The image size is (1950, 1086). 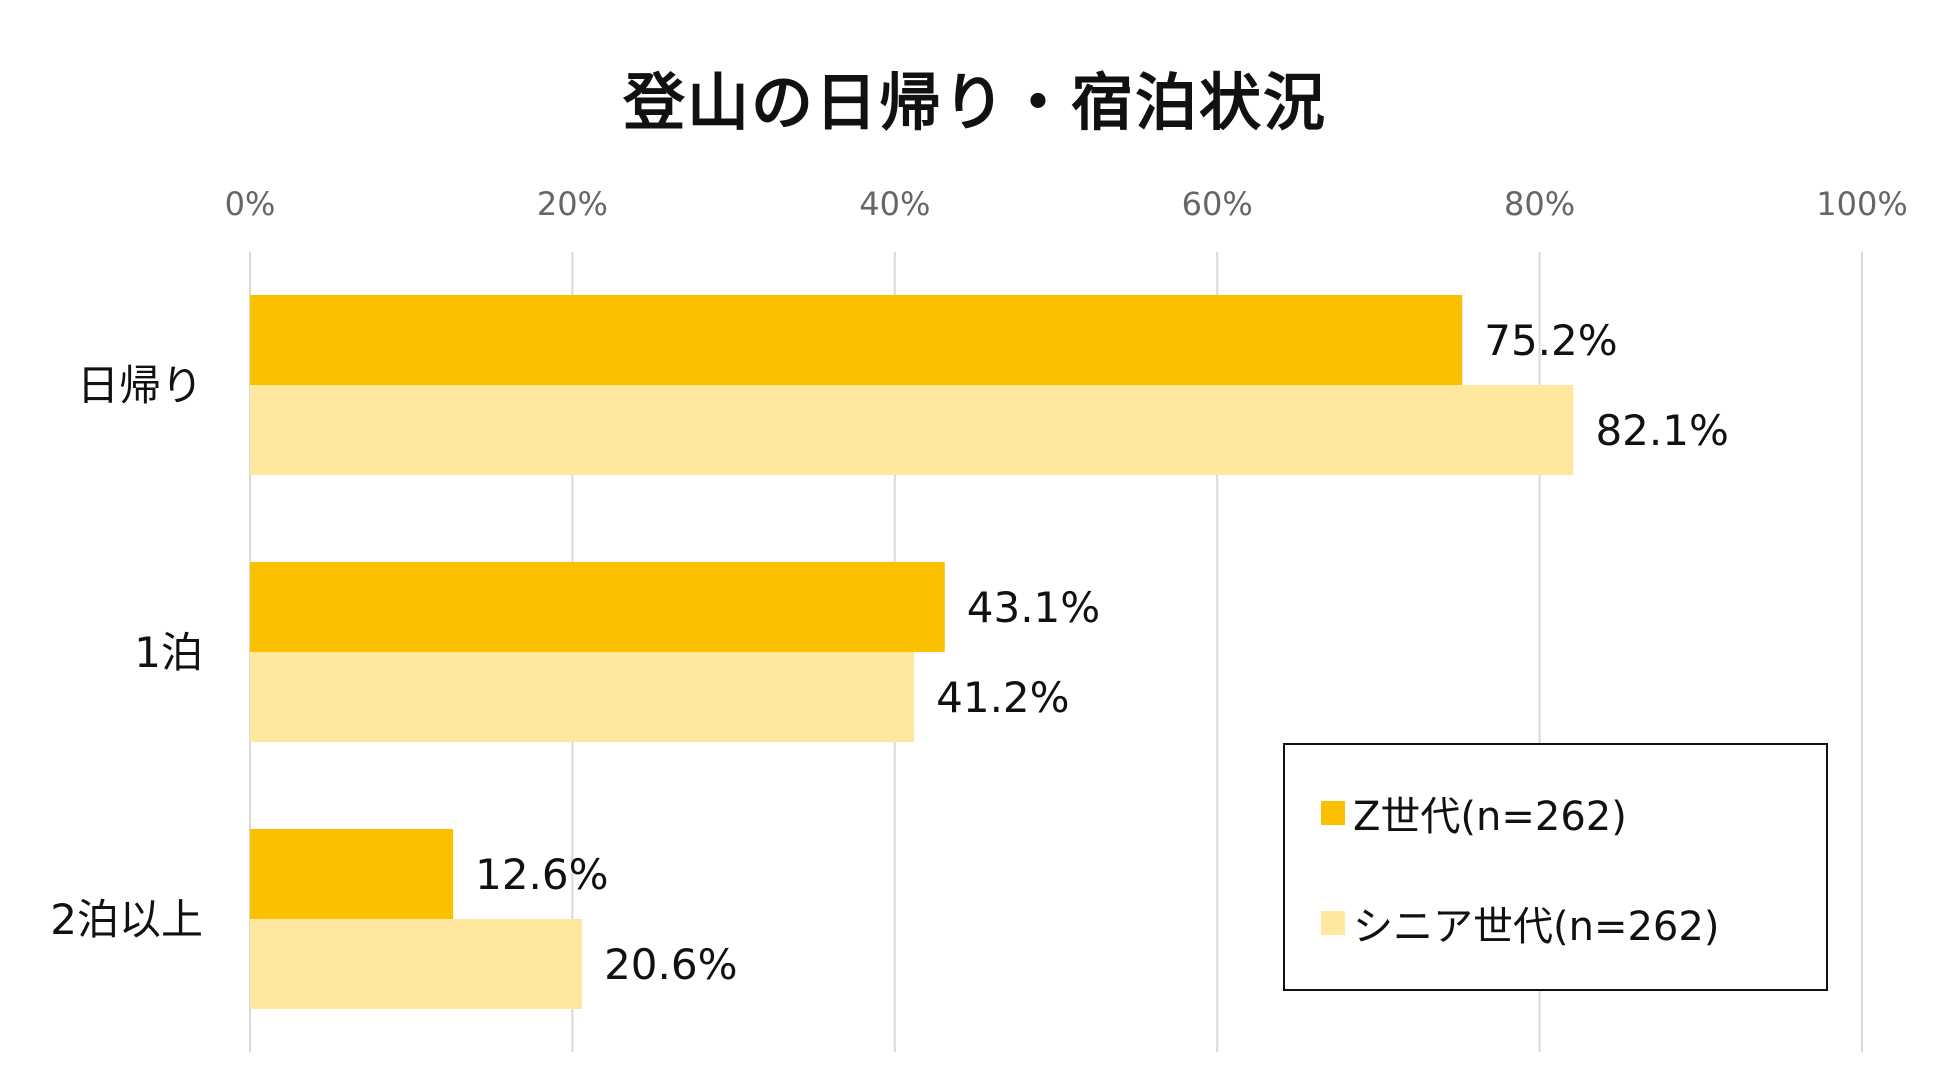 What do you see at coordinates (1333, 813) in the screenshot?
I see `legend-swatch-z-generation` at bounding box center [1333, 813].